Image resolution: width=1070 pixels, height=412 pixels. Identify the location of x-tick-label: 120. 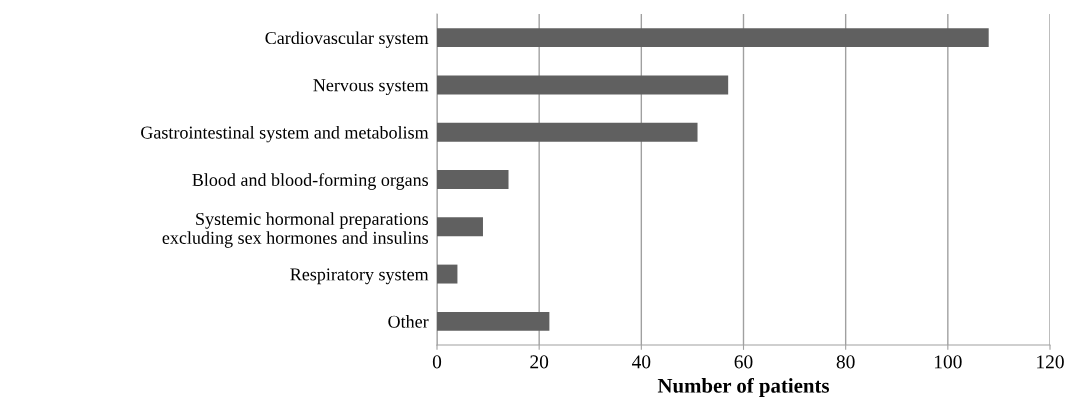
(1050, 362).